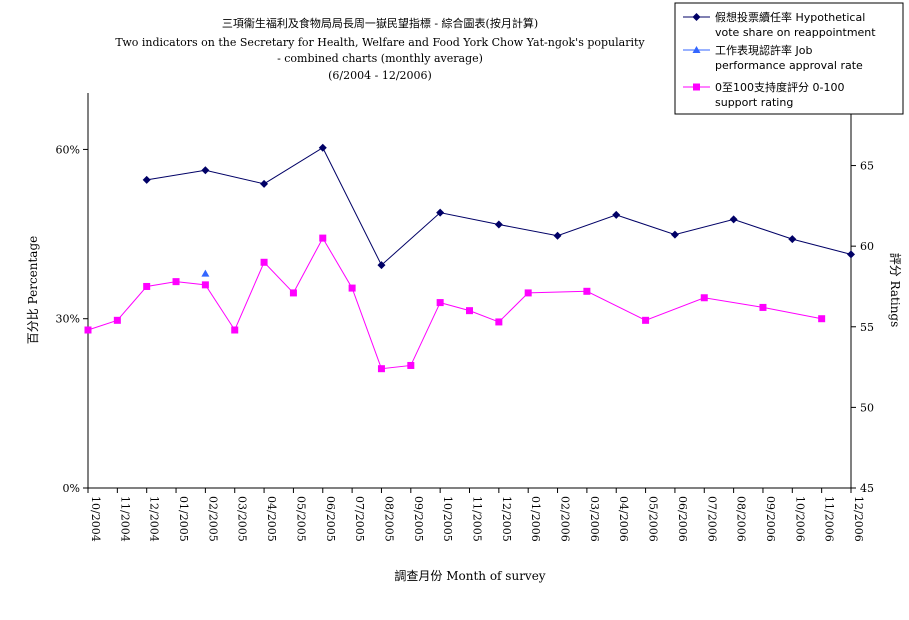 This screenshot has width=909, height=620. What do you see at coordinates (469, 576) in the screenshot?
I see `x-axis-label: 調查月份 Month of survey` at bounding box center [469, 576].